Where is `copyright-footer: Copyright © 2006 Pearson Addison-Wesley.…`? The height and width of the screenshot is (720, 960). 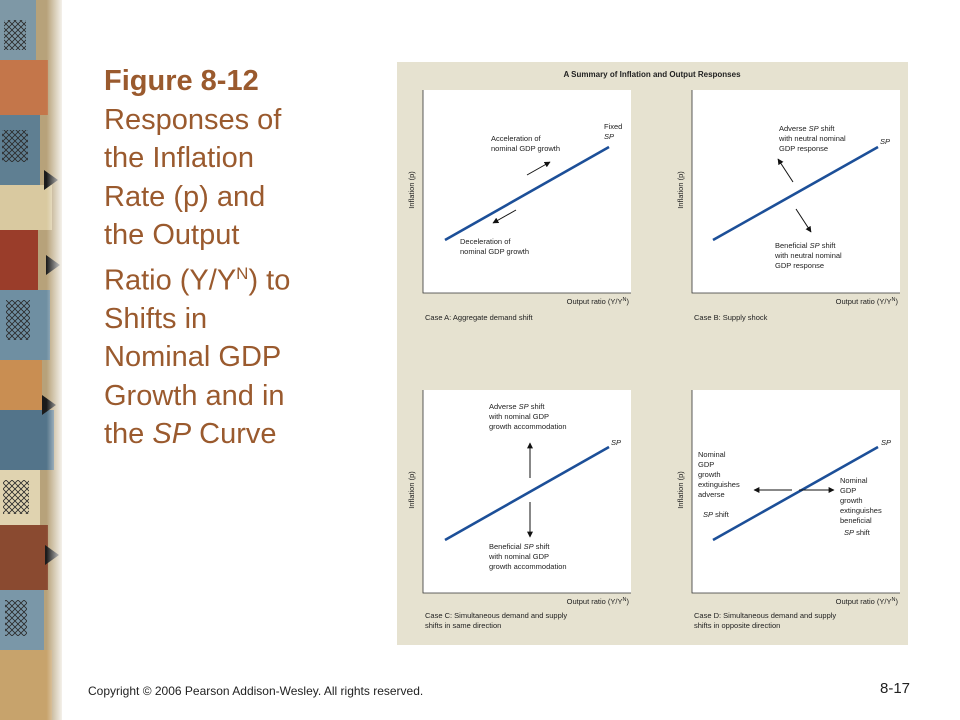
copyright-footer: Copyright © 2006 Pearson Addison-Wesley.… is located at coordinates (256, 691).